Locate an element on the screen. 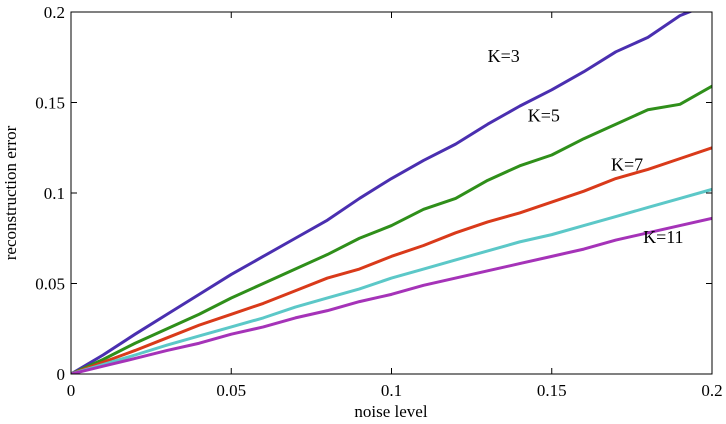 The image size is (726, 424). y-tick-label: 0.05 is located at coordinates (50, 284).